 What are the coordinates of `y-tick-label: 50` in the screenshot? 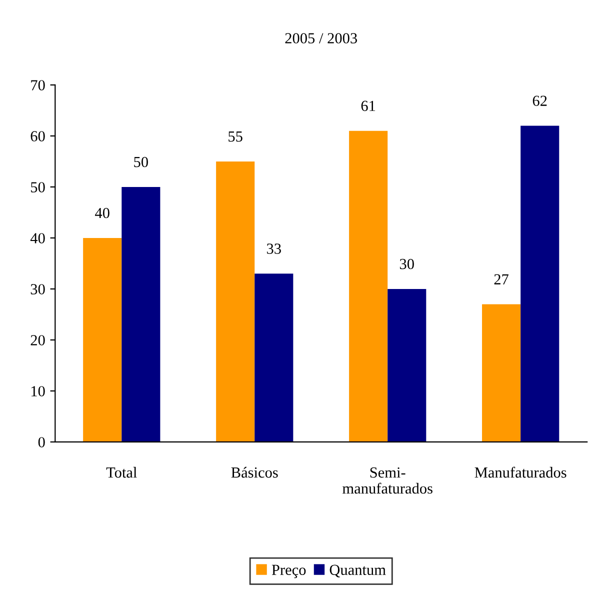 It's located at (38, 187).